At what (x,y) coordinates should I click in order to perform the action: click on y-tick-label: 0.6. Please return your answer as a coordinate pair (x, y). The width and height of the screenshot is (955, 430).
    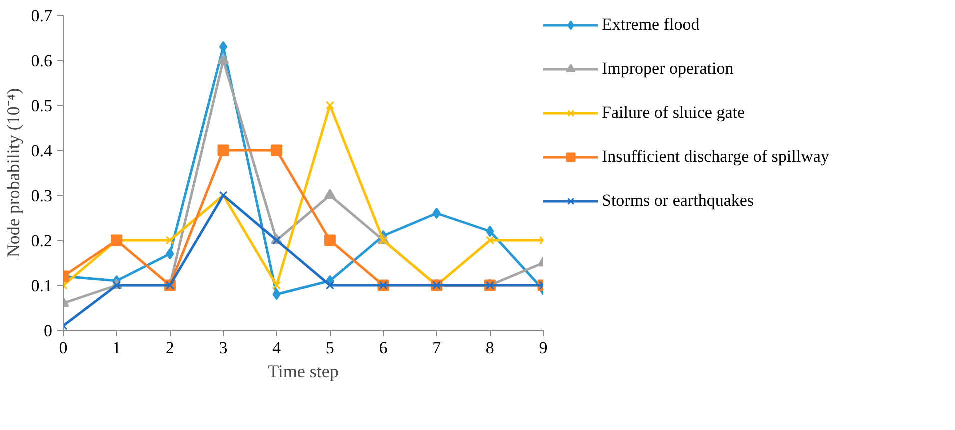
    Looking at the image, I should click on (41, 61).